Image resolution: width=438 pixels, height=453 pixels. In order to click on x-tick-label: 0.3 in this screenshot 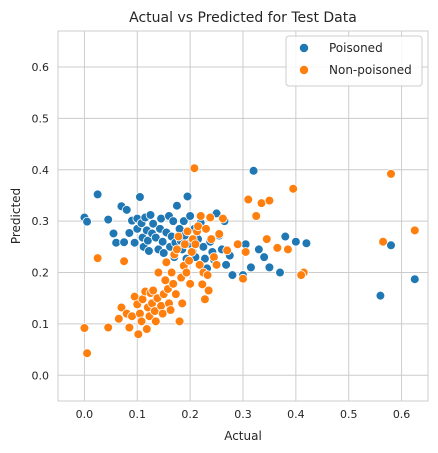, I will do `click(243, 414)`.